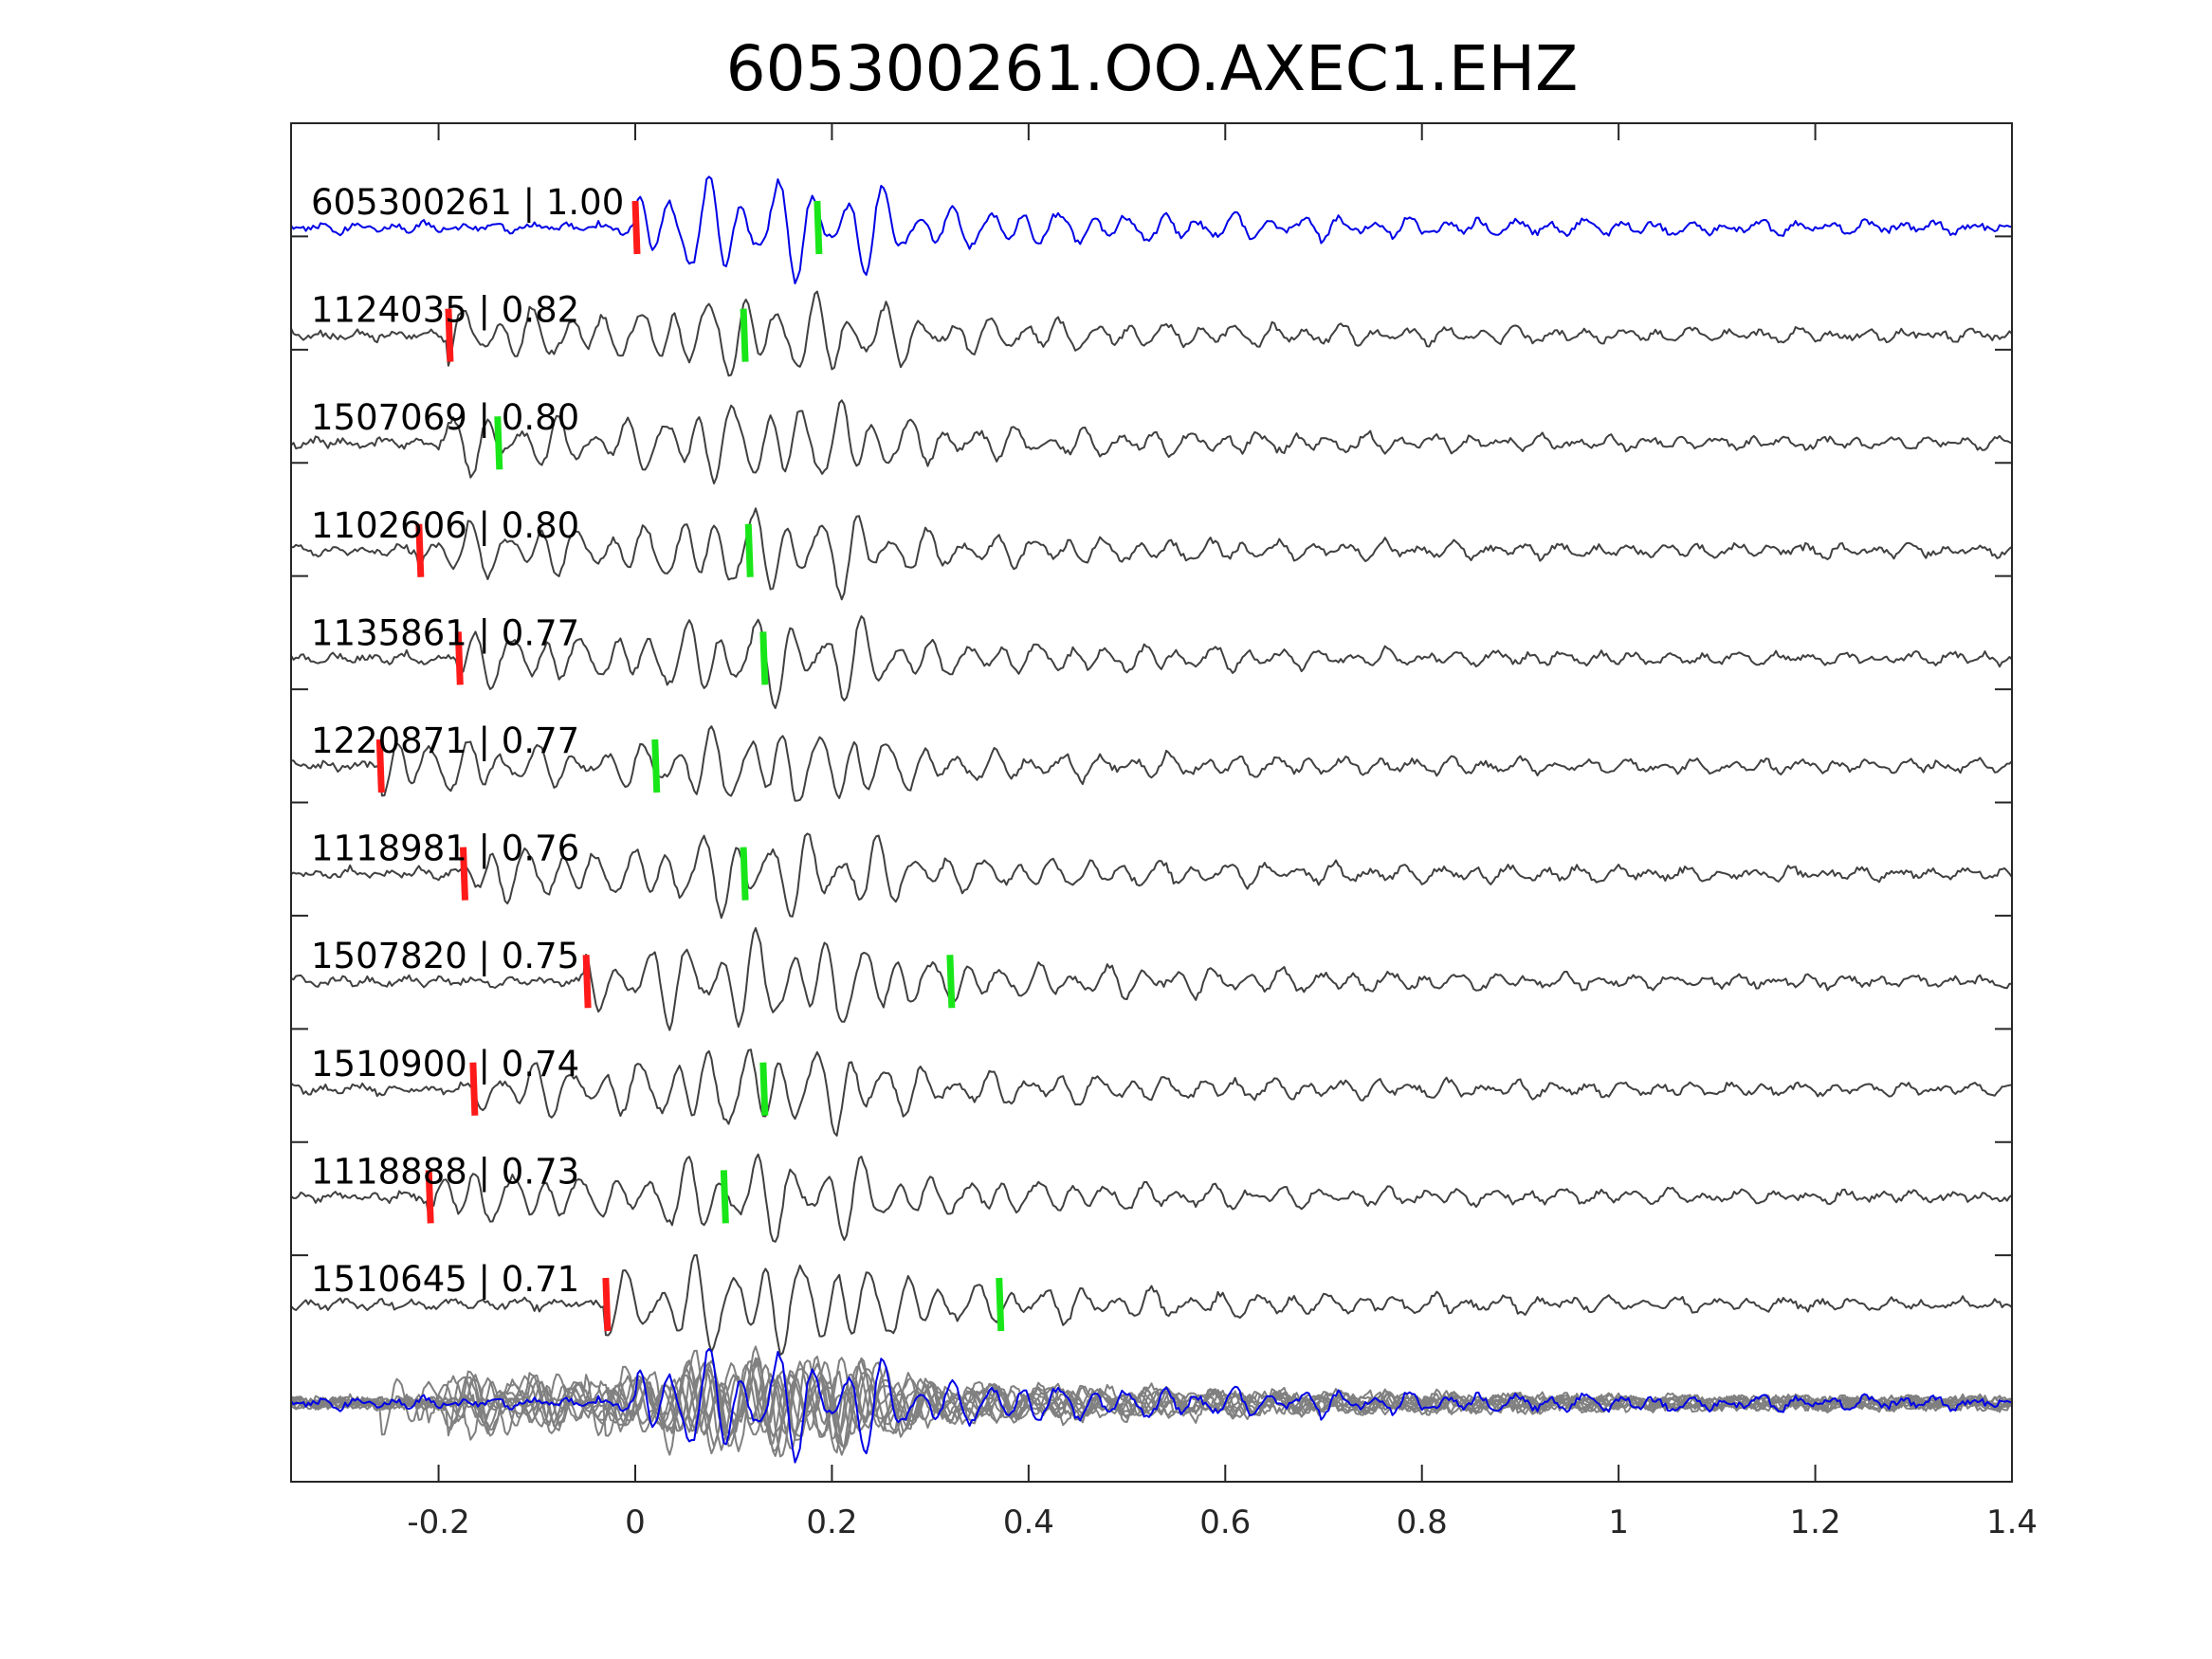 The width and height of the screenshot is (2212, 1659). I want to click on trace-label-1118888: 1118888 | 0.73, so click(445, 1171).